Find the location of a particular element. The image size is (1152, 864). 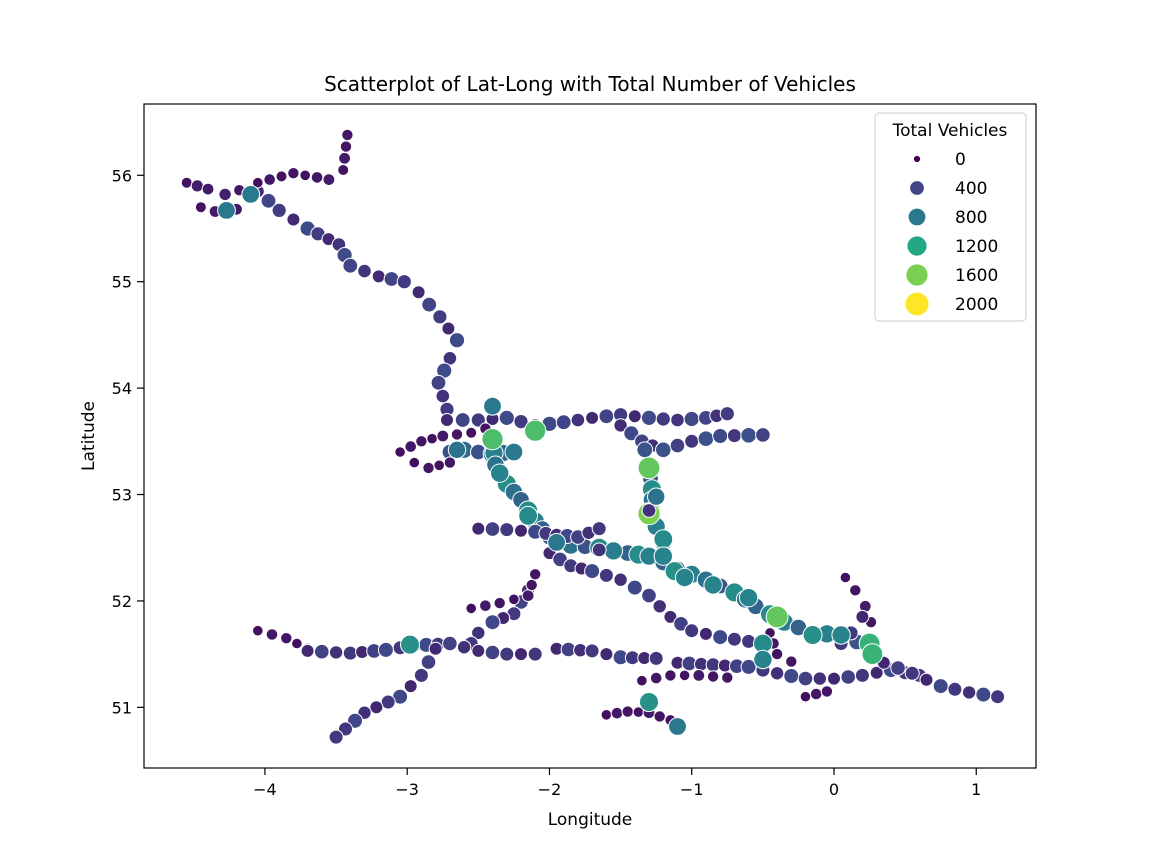

y-tick-label: 56 is located at coordinates (122, 175).